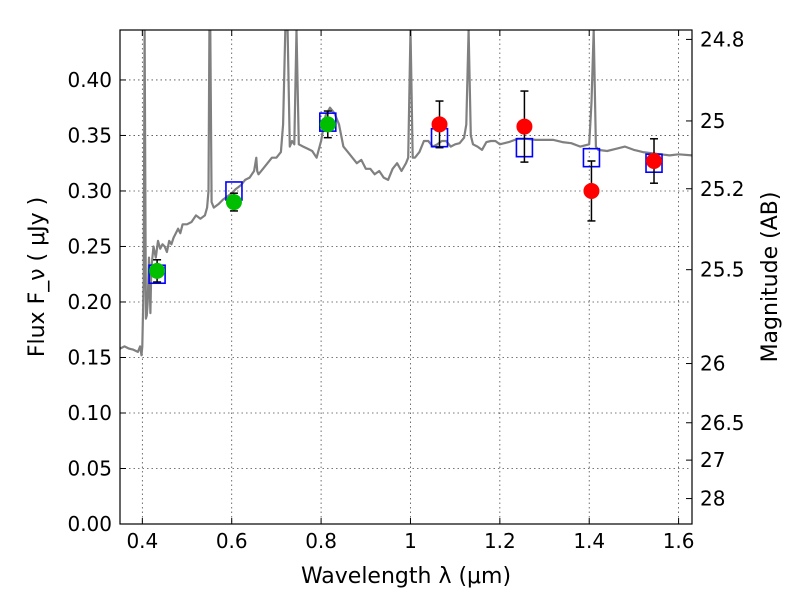 This screenshot has width=800, height=600. What do you see at coordinates (89, 302) in the screenshot?
I see `y-tick-label: 0.20` at bounding box center [89, 302].